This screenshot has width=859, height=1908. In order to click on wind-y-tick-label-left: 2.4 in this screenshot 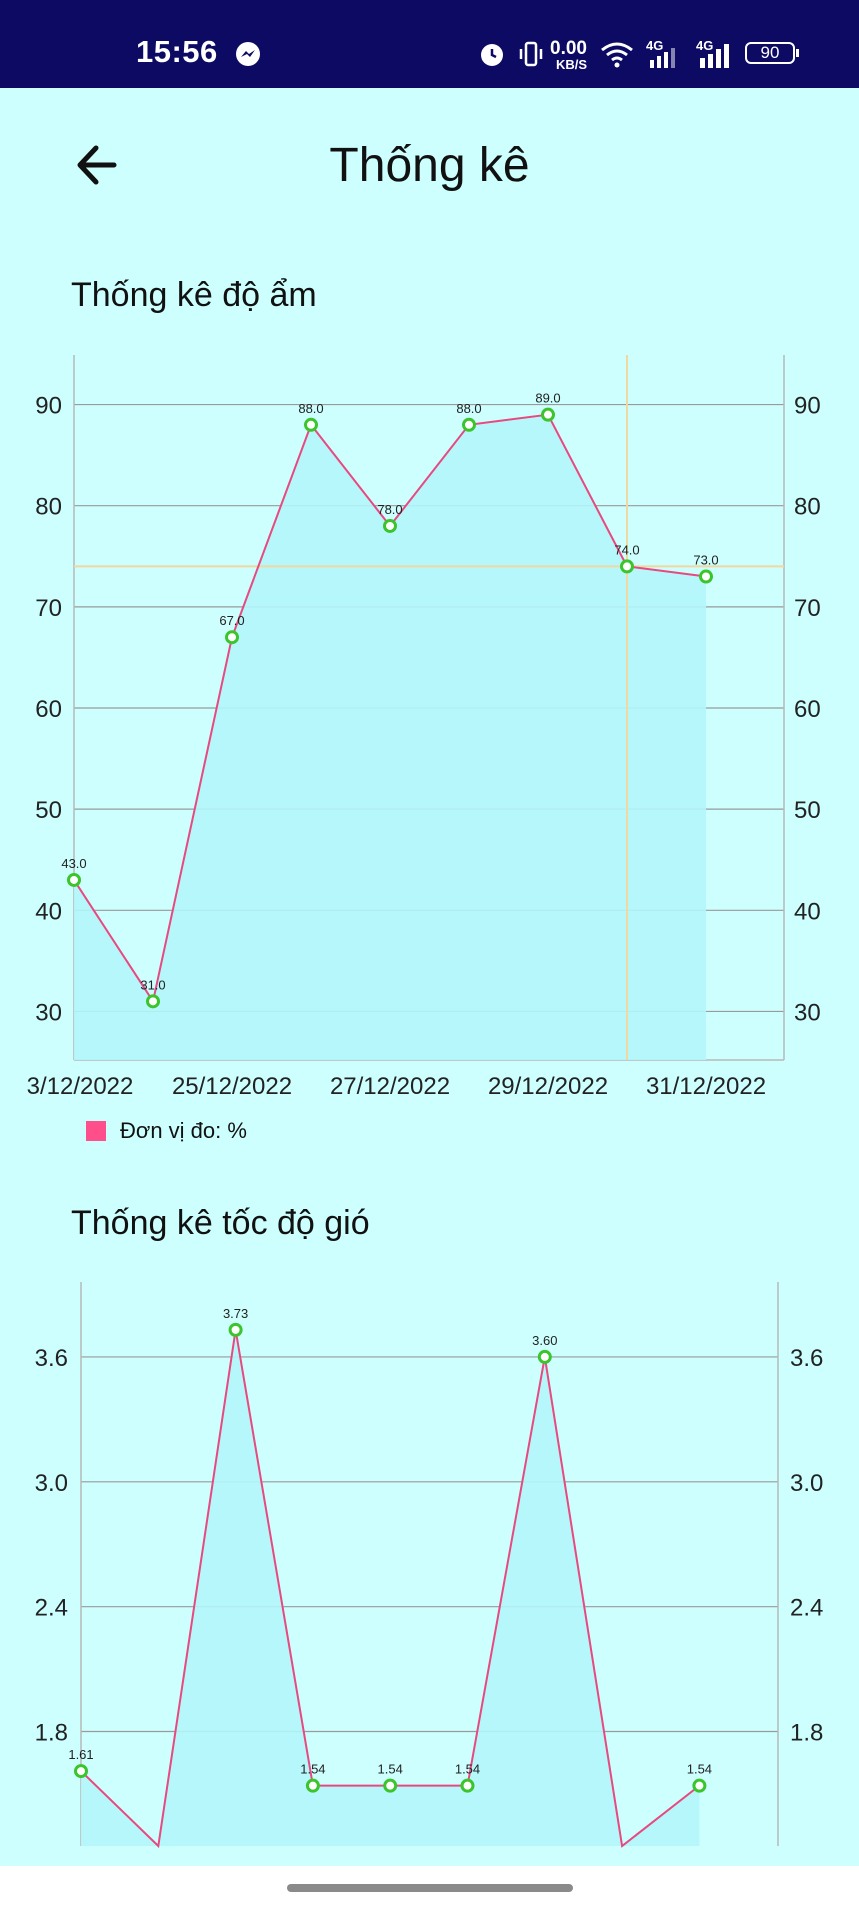, I will do `click(51, 1608)`.